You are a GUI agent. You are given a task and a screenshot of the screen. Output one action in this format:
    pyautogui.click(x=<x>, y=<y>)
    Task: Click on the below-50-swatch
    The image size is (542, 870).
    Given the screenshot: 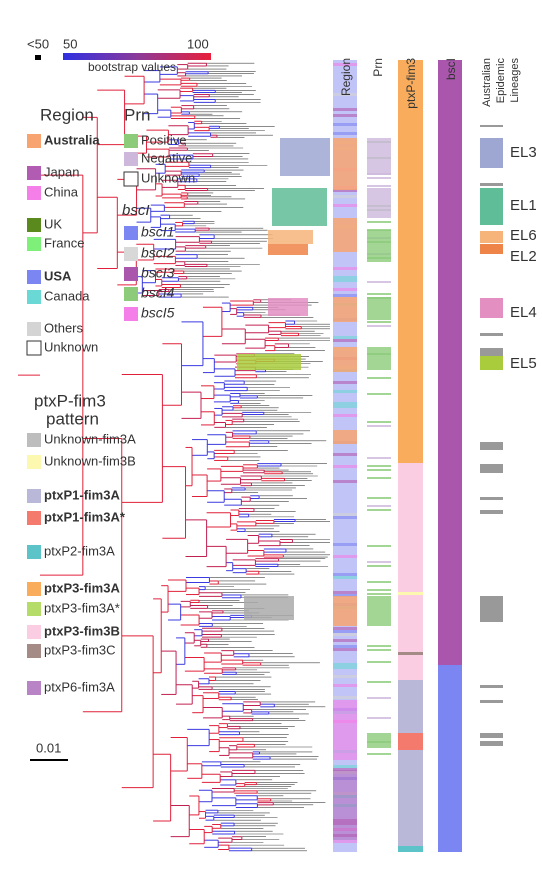 What is the action you would take?
    pyautogui.click(x=38, y=57)
    